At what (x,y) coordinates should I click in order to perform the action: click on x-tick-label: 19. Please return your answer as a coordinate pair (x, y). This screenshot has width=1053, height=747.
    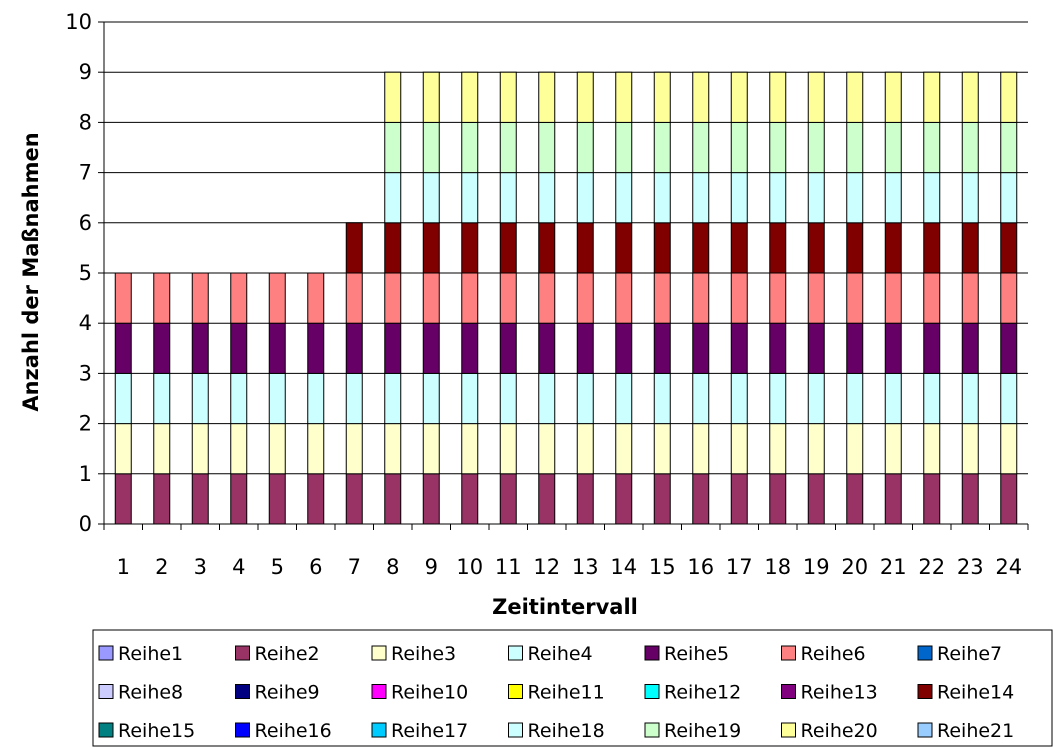
    Looking at the image, I should click on (816, 567).